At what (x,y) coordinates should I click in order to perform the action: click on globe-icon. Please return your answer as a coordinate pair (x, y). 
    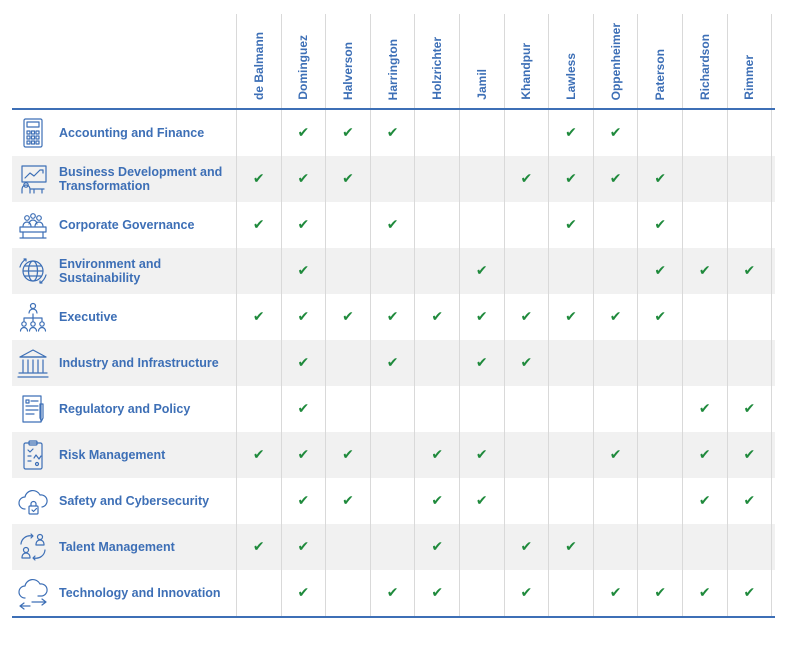
    Looking at the image, I should click on (33, 271).